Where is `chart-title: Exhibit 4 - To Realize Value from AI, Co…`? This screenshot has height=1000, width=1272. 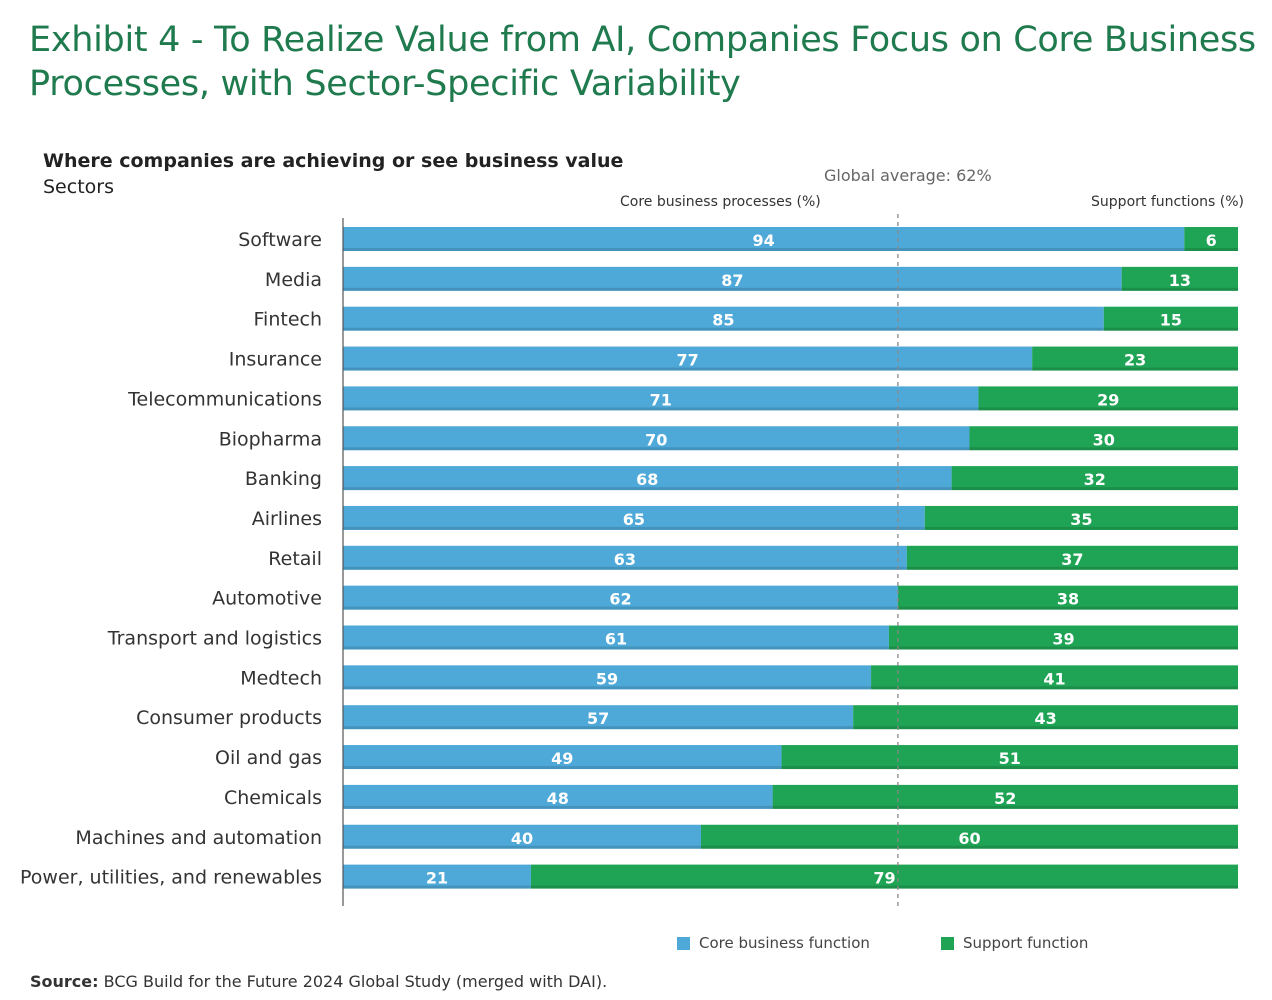
chart-title: Exhibit 4 - To Realize Value from AI, Co… is located at coordinates (644, 62).